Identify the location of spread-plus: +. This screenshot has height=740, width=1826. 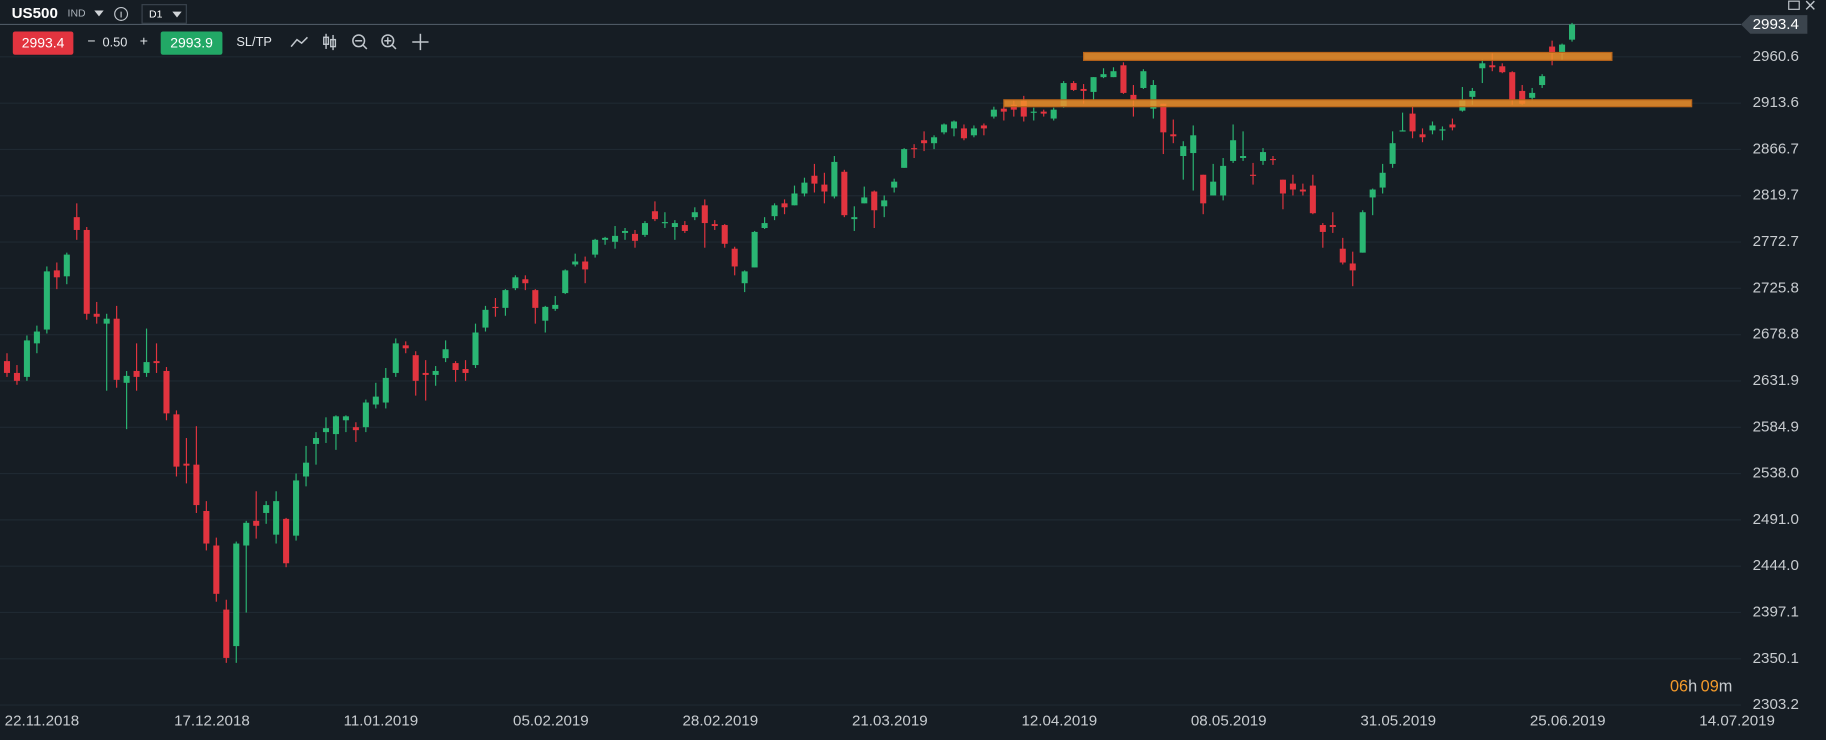
(144, 41).